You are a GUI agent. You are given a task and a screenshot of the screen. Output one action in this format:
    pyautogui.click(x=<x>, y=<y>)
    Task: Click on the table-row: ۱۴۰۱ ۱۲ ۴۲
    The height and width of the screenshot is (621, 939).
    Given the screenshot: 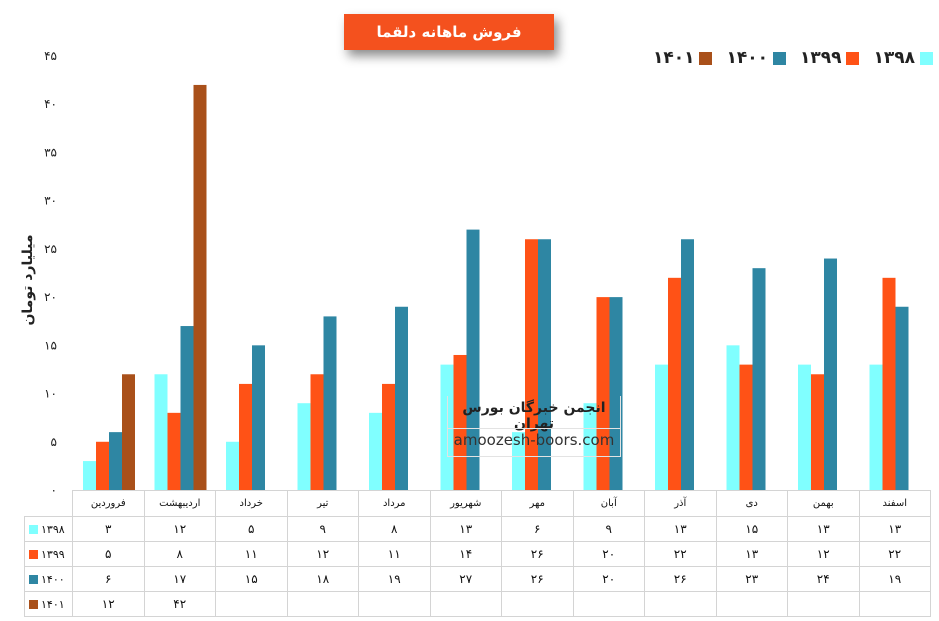 What is the action you would take?
    pyautogui.click(x=477, y=604)
    